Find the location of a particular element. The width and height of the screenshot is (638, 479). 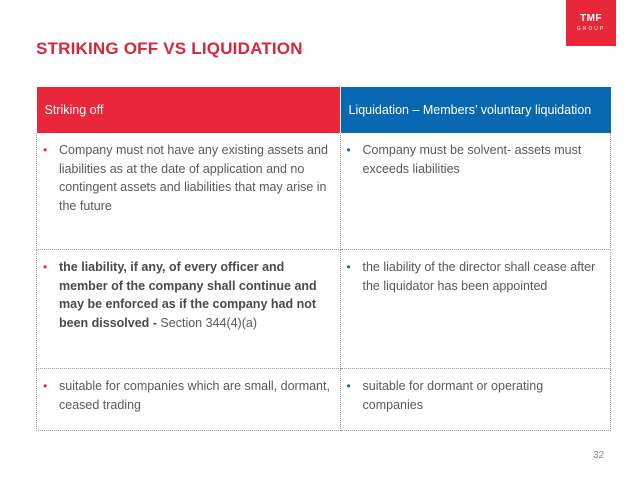

slide-title: STRIKING OFF VS LIQUIDATION is located at coordinates (169, 48).